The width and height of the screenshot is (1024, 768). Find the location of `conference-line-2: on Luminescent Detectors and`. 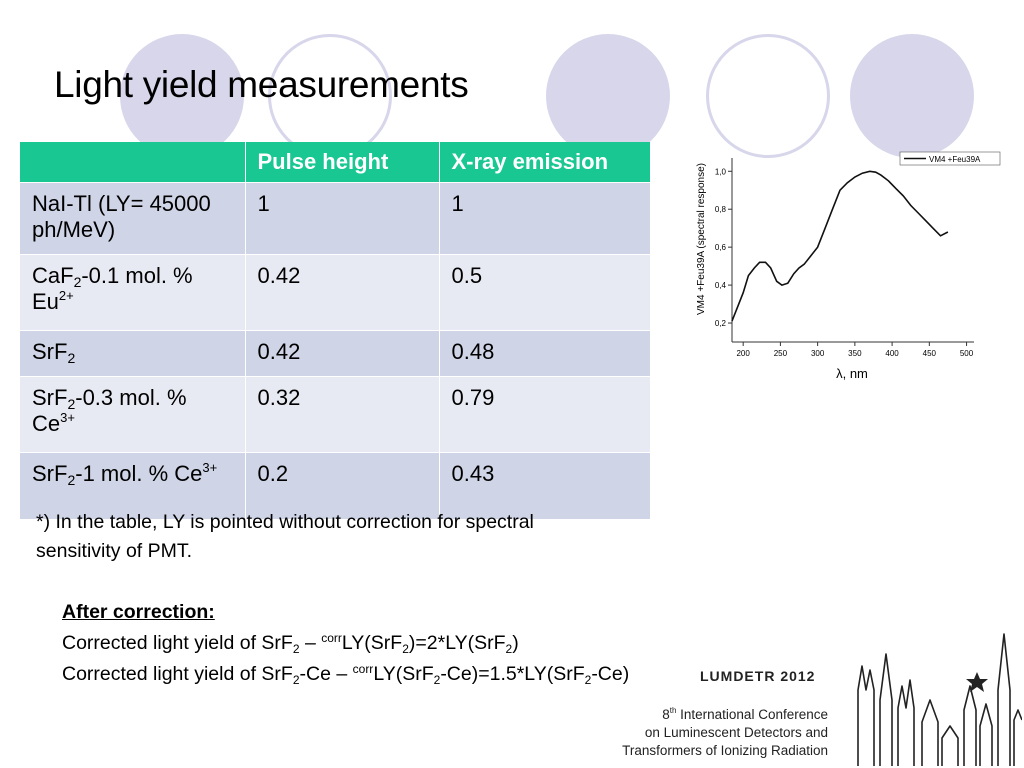

conference-line-2: on Luminescent Detectors and is located at coordinates (736, 732).